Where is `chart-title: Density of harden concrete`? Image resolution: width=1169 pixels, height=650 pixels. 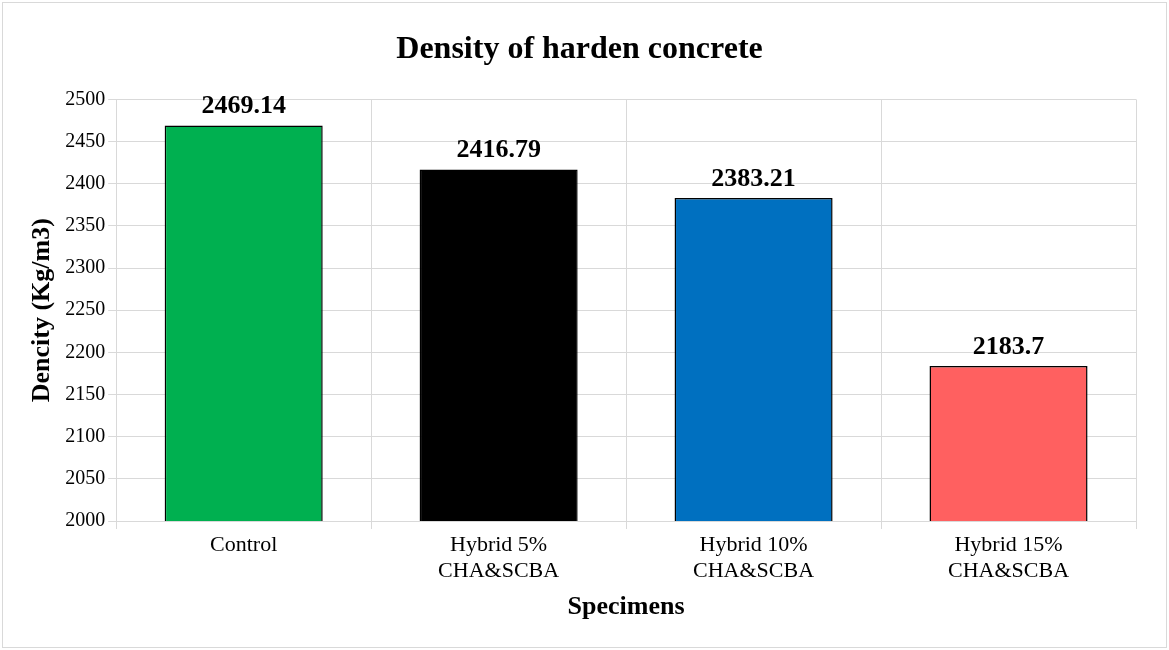
chart-title: Density of harden concrete is located at coordinates (579, 47).